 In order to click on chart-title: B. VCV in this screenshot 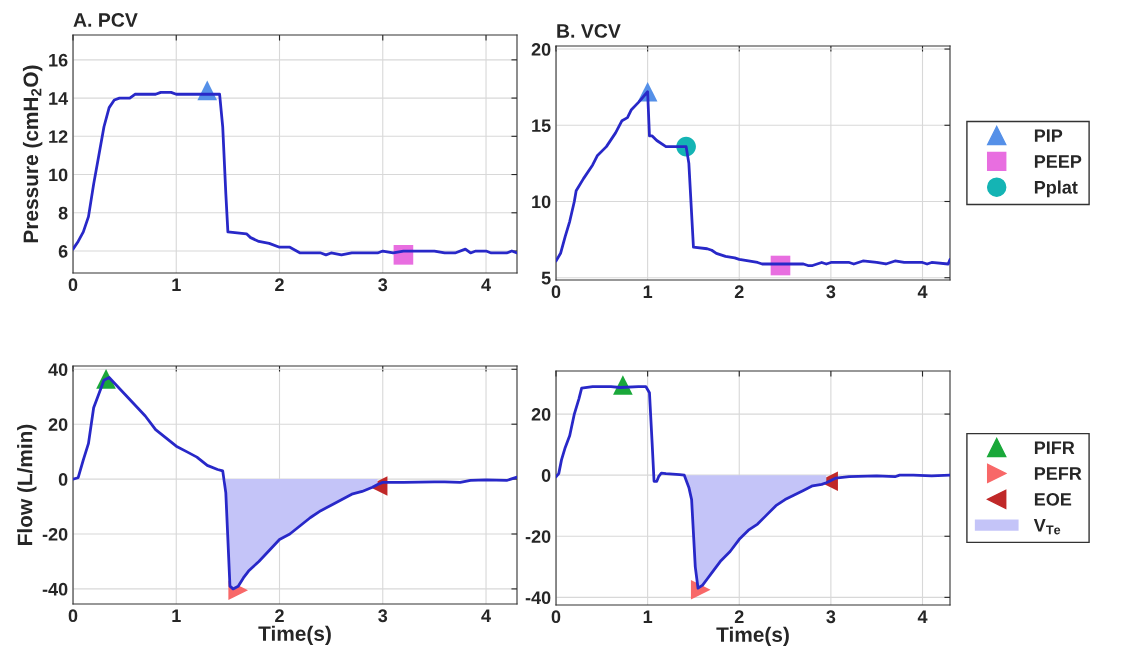, I will do `click(589, 31)`.